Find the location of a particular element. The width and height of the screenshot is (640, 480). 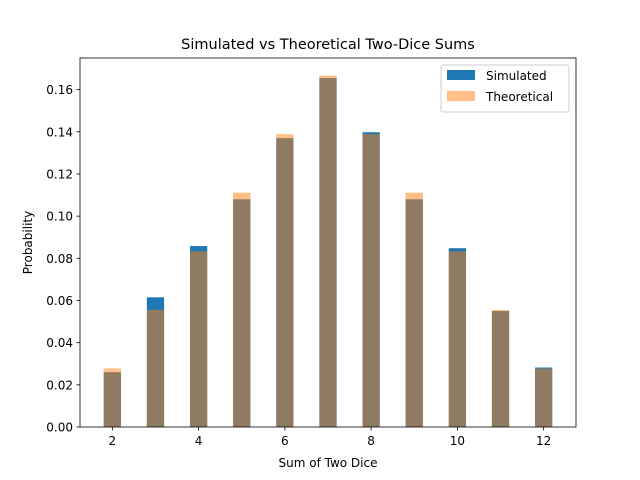

x-tick-label: 10 is located at coordinates (457, 441).